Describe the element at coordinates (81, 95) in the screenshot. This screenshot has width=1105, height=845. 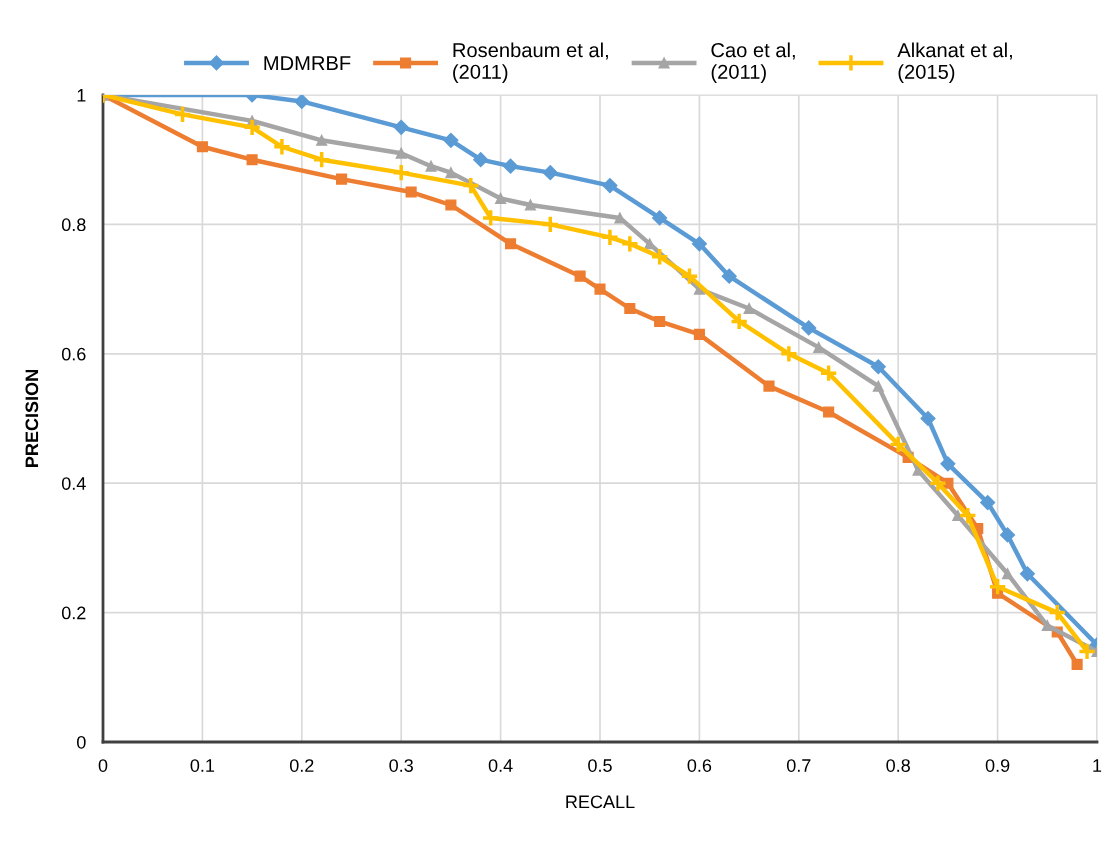
I see `y-tick-label: 1` at that location.